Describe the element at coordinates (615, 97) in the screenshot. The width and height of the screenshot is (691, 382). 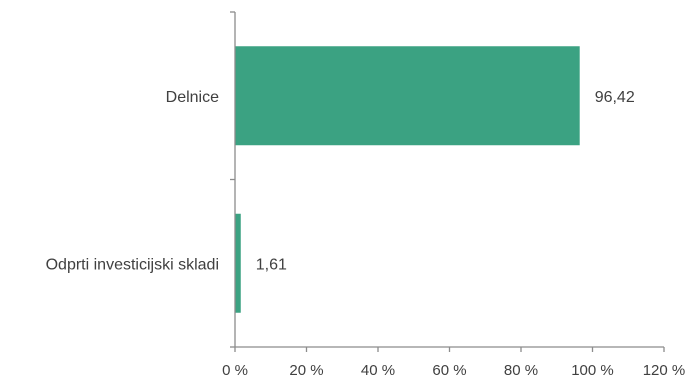
I see `data-label-1: 96,42` at that location.